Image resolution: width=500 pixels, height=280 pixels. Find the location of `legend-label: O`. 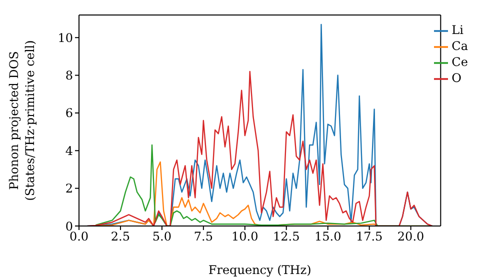

legend-label: O is located at coordinates (457, 78).